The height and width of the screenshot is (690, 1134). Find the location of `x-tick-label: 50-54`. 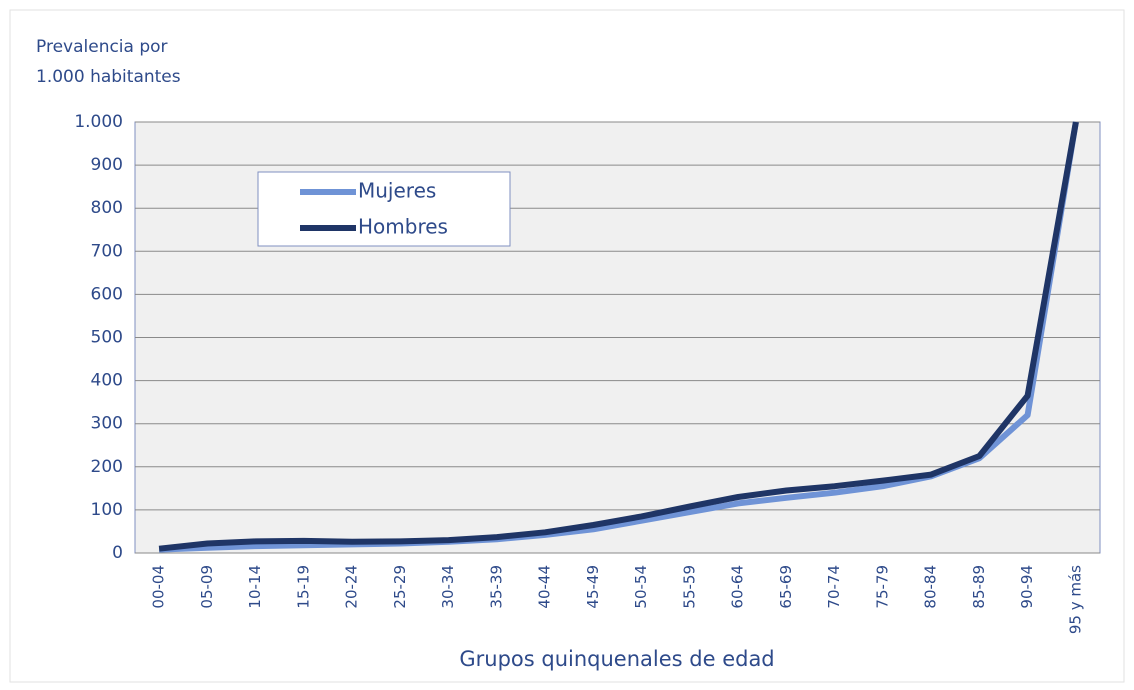

x-tick-label: 50-54 is located at coordinates (641, 587).